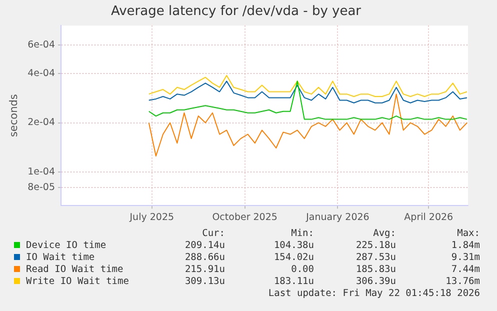 The width and height of the screenshot is (497, 311). Describe the element at coordinates (74, 270) in the screenshot. I see `legend-label: Read IO Wait time` at that location.